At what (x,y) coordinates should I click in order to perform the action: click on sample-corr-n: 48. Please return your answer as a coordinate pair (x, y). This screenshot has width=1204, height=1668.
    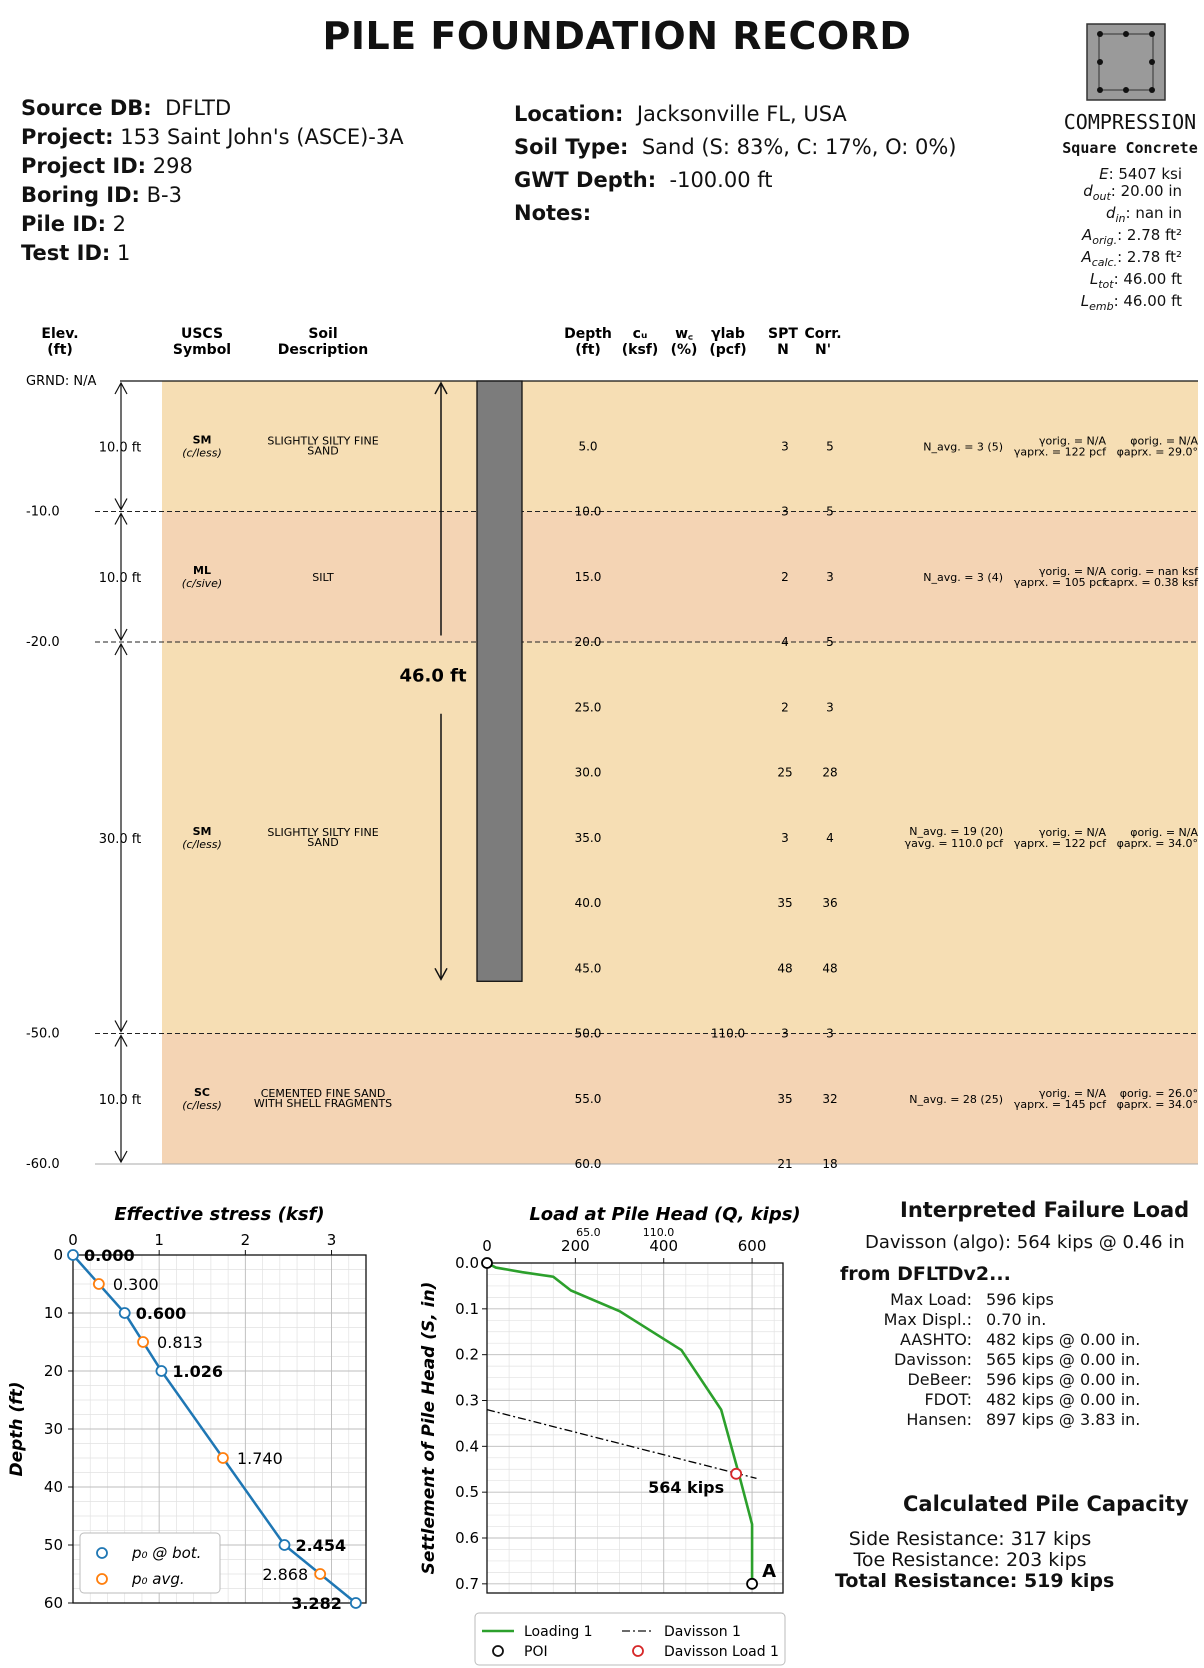
    Looking at the image, I should click on (829, 968).